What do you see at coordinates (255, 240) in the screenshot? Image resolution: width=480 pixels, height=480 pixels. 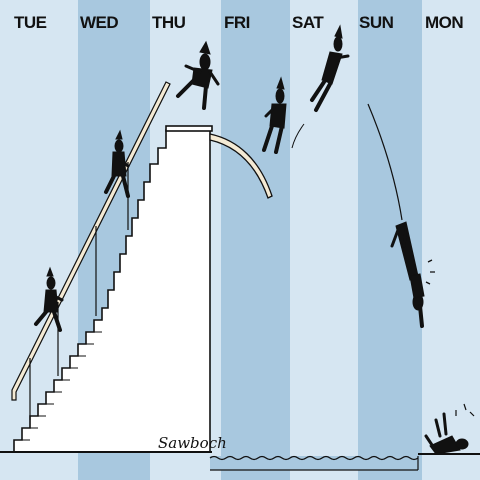 I see `stripe-fri` at bounding box center [255, 240].